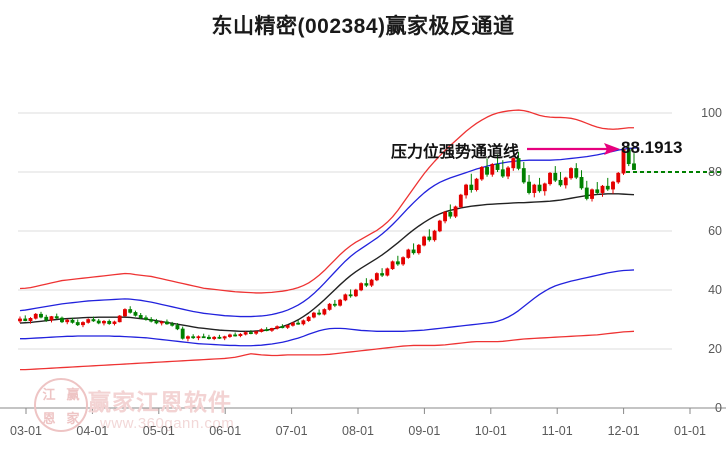  I want to click on x-axis-tick-label: 06-01, so click(225, 431).